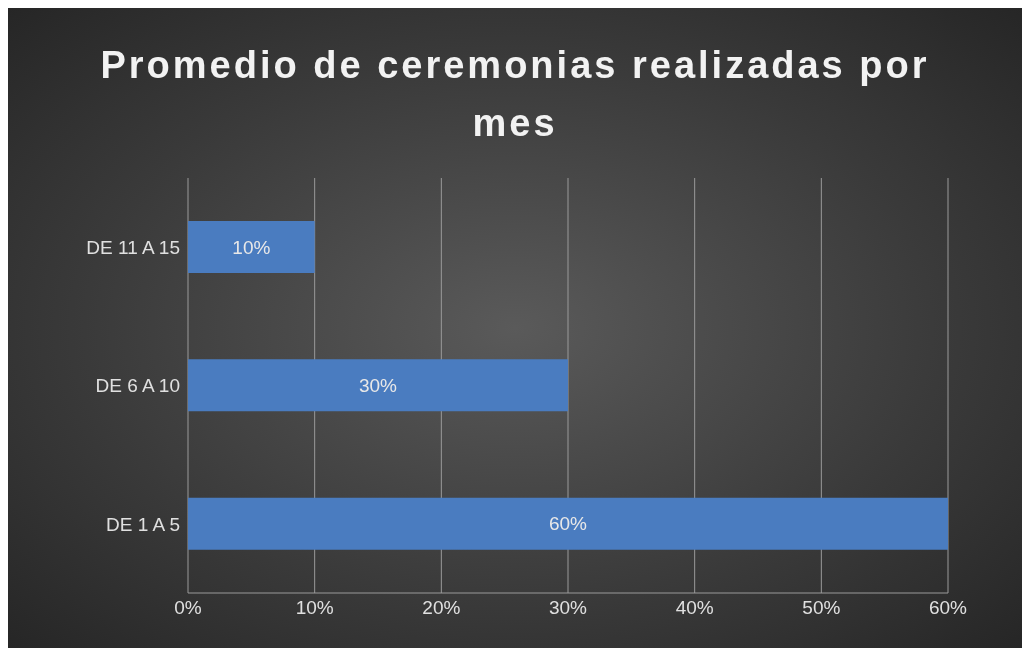 The height and width of the screenshot is (656, 1030). What do you see at coordinates (251, 247) in the screenshot?
I see `data-label: 10%` at bounding box center [251, 247].